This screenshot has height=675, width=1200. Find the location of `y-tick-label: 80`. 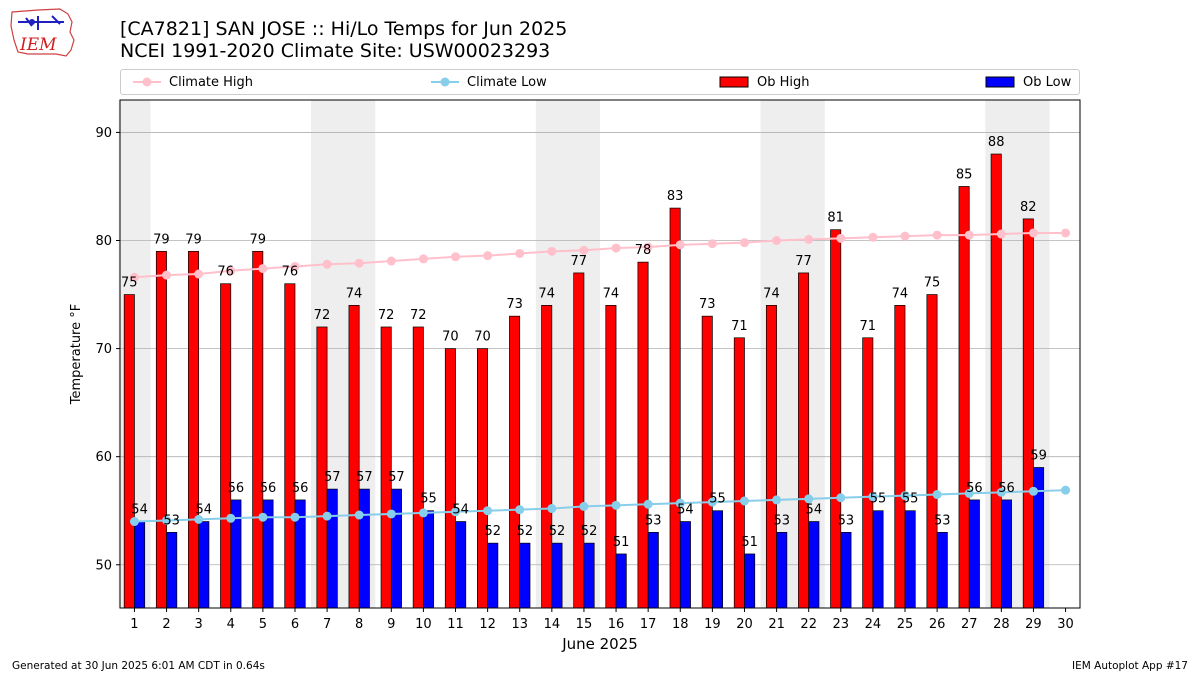

y-tick-label: 80 is located at coordinates (103, 241).